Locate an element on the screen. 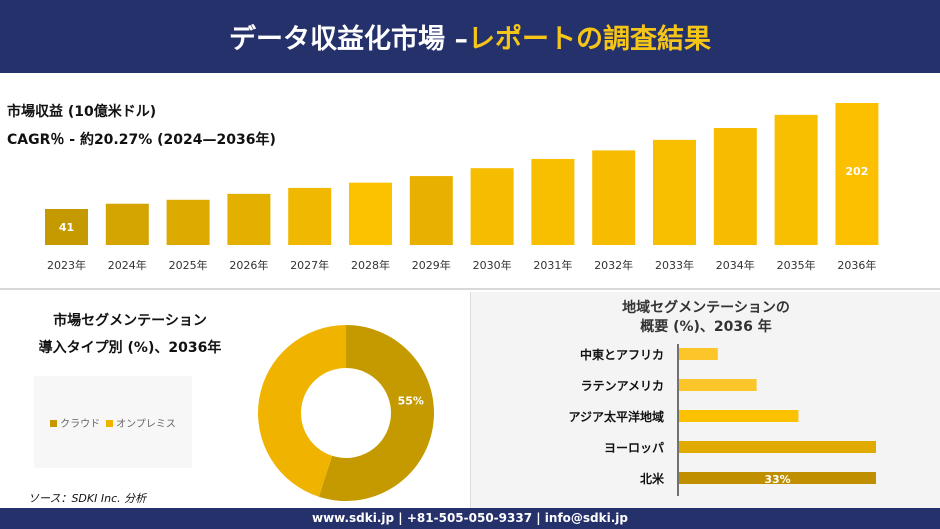 This screenshot has height=529, width=940. title-highlight: レポートの調査結果 is located at coordinates (589, 39).